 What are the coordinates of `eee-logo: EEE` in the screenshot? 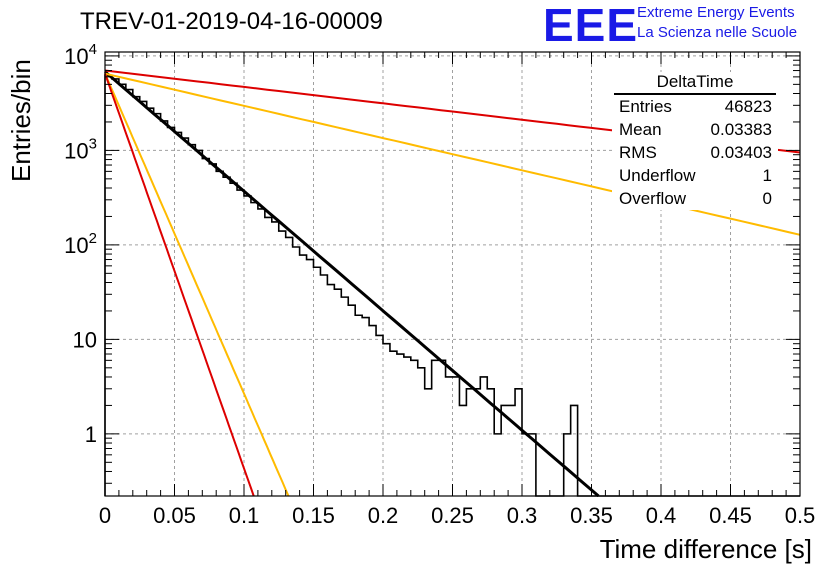 It's located at (591, 25).